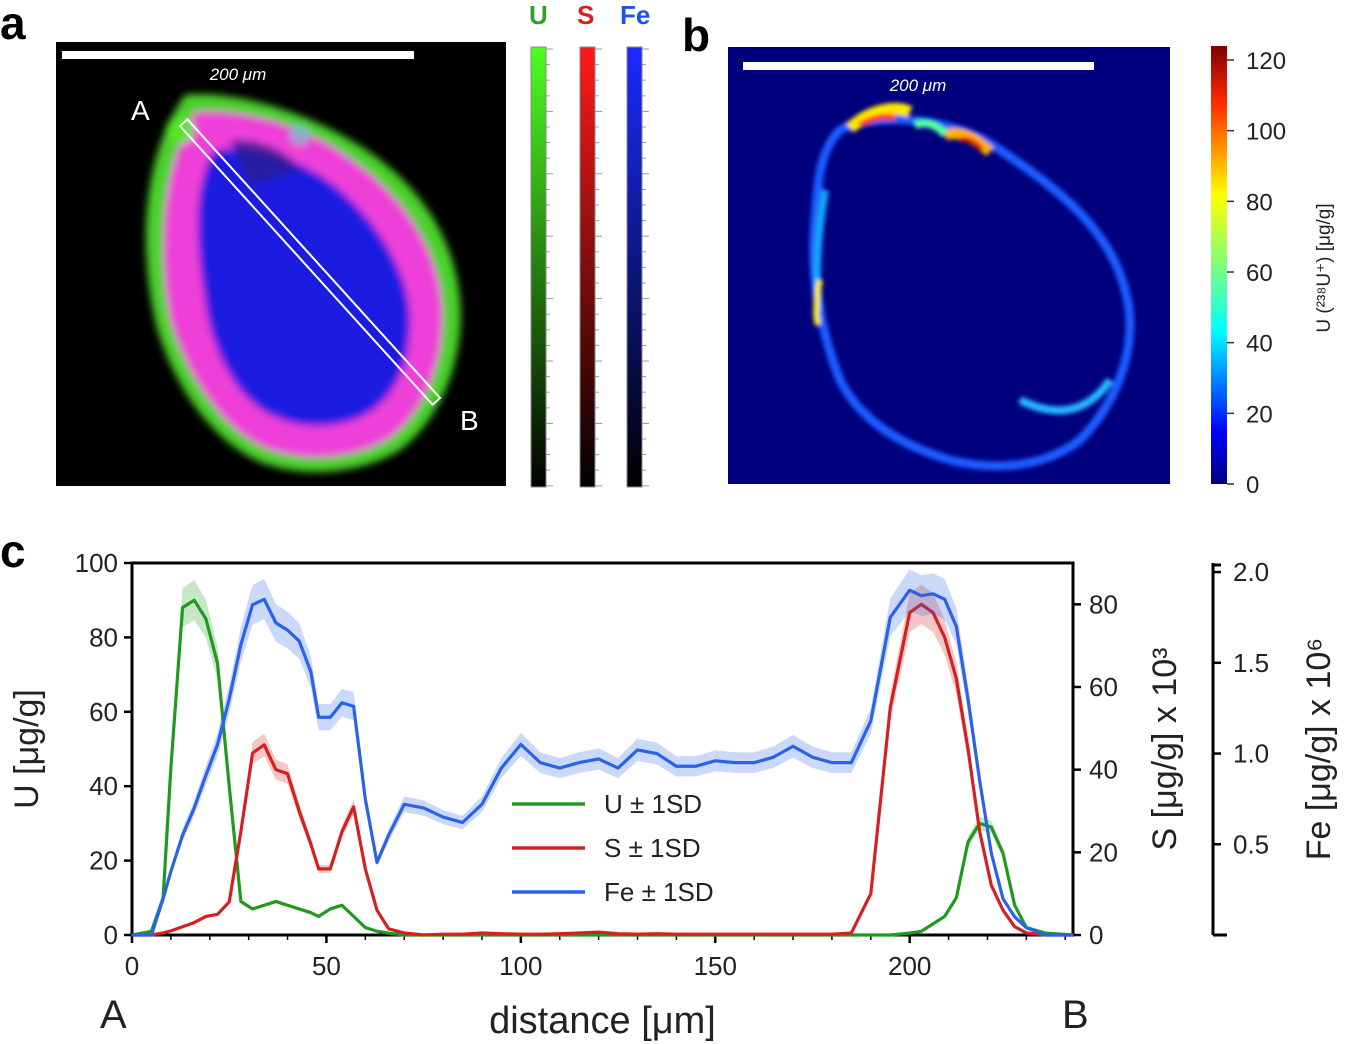  I want to click on legend-label-s: S ± 1SD, so click(652, 848).